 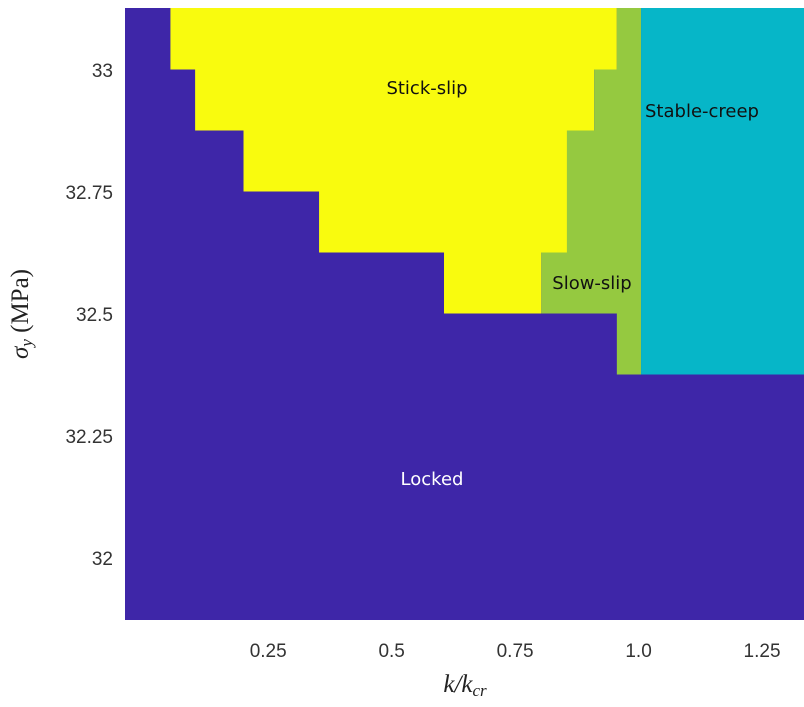 I want to click on region-label: Stable-creep, so click(x=702, y=111).